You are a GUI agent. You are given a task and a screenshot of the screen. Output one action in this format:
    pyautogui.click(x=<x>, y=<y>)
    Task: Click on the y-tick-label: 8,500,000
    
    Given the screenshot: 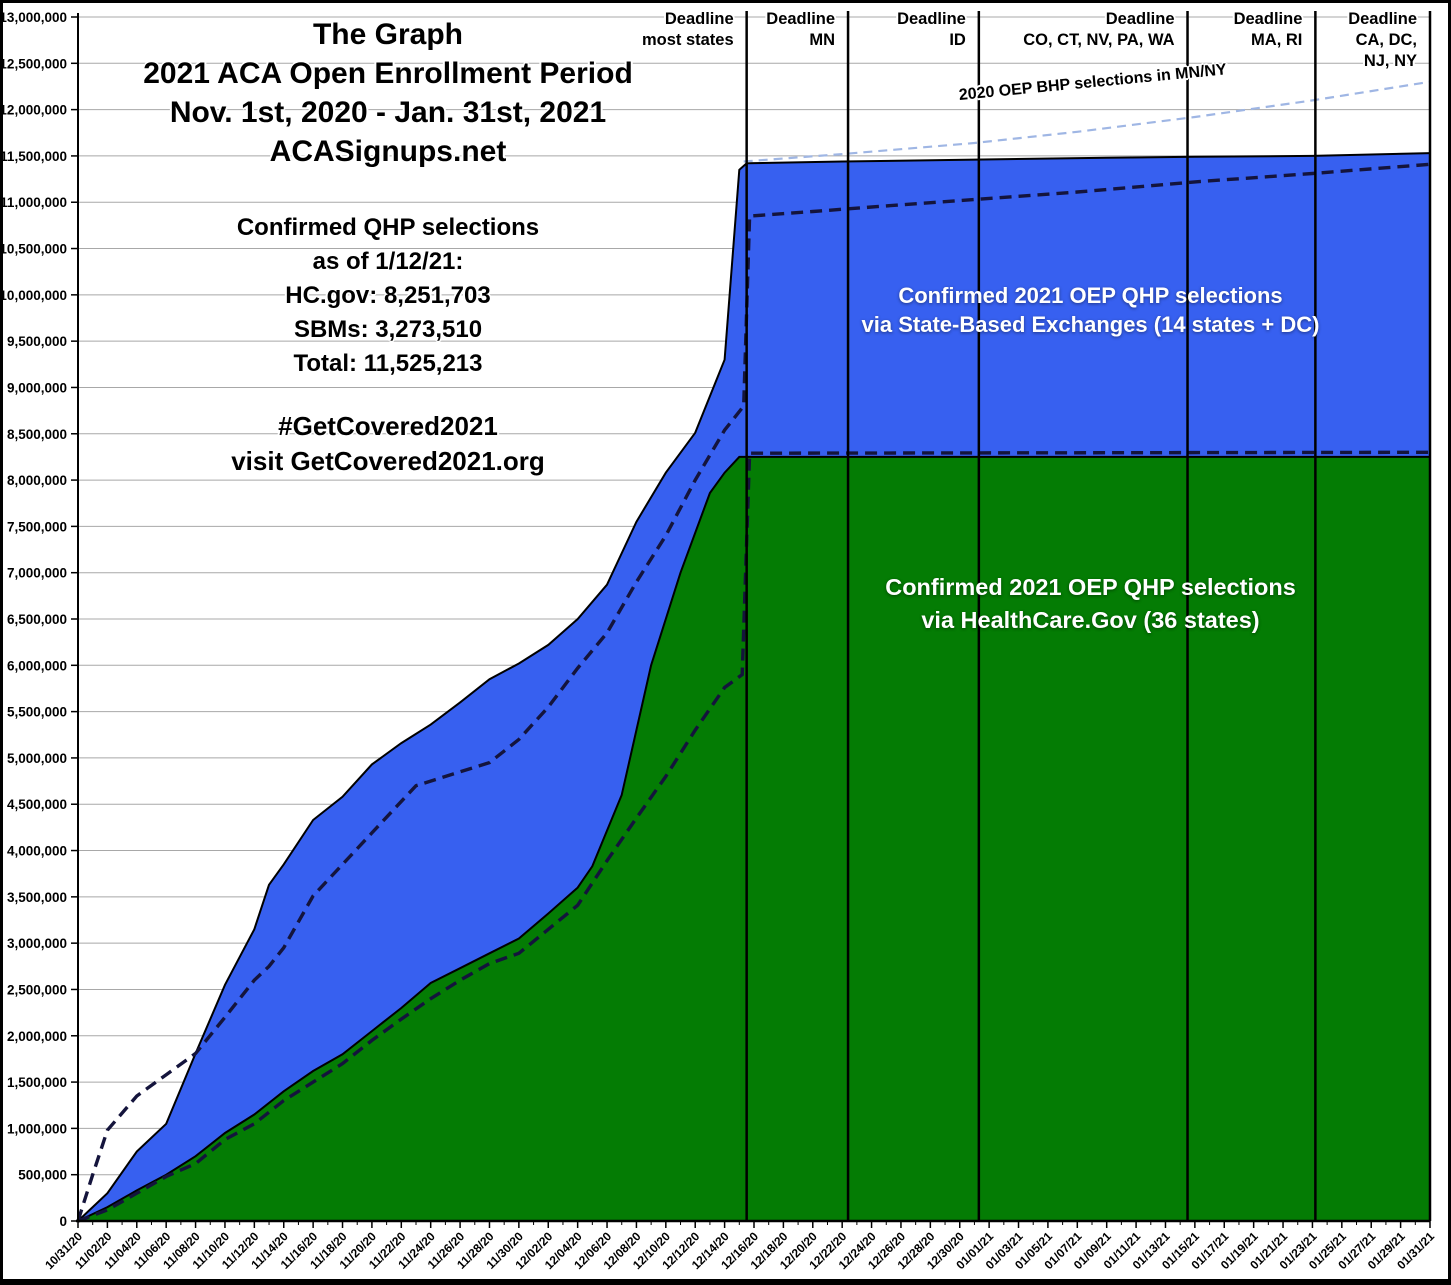 What is the action you would take?
    pyautogui.click(x=37, y=434)
    